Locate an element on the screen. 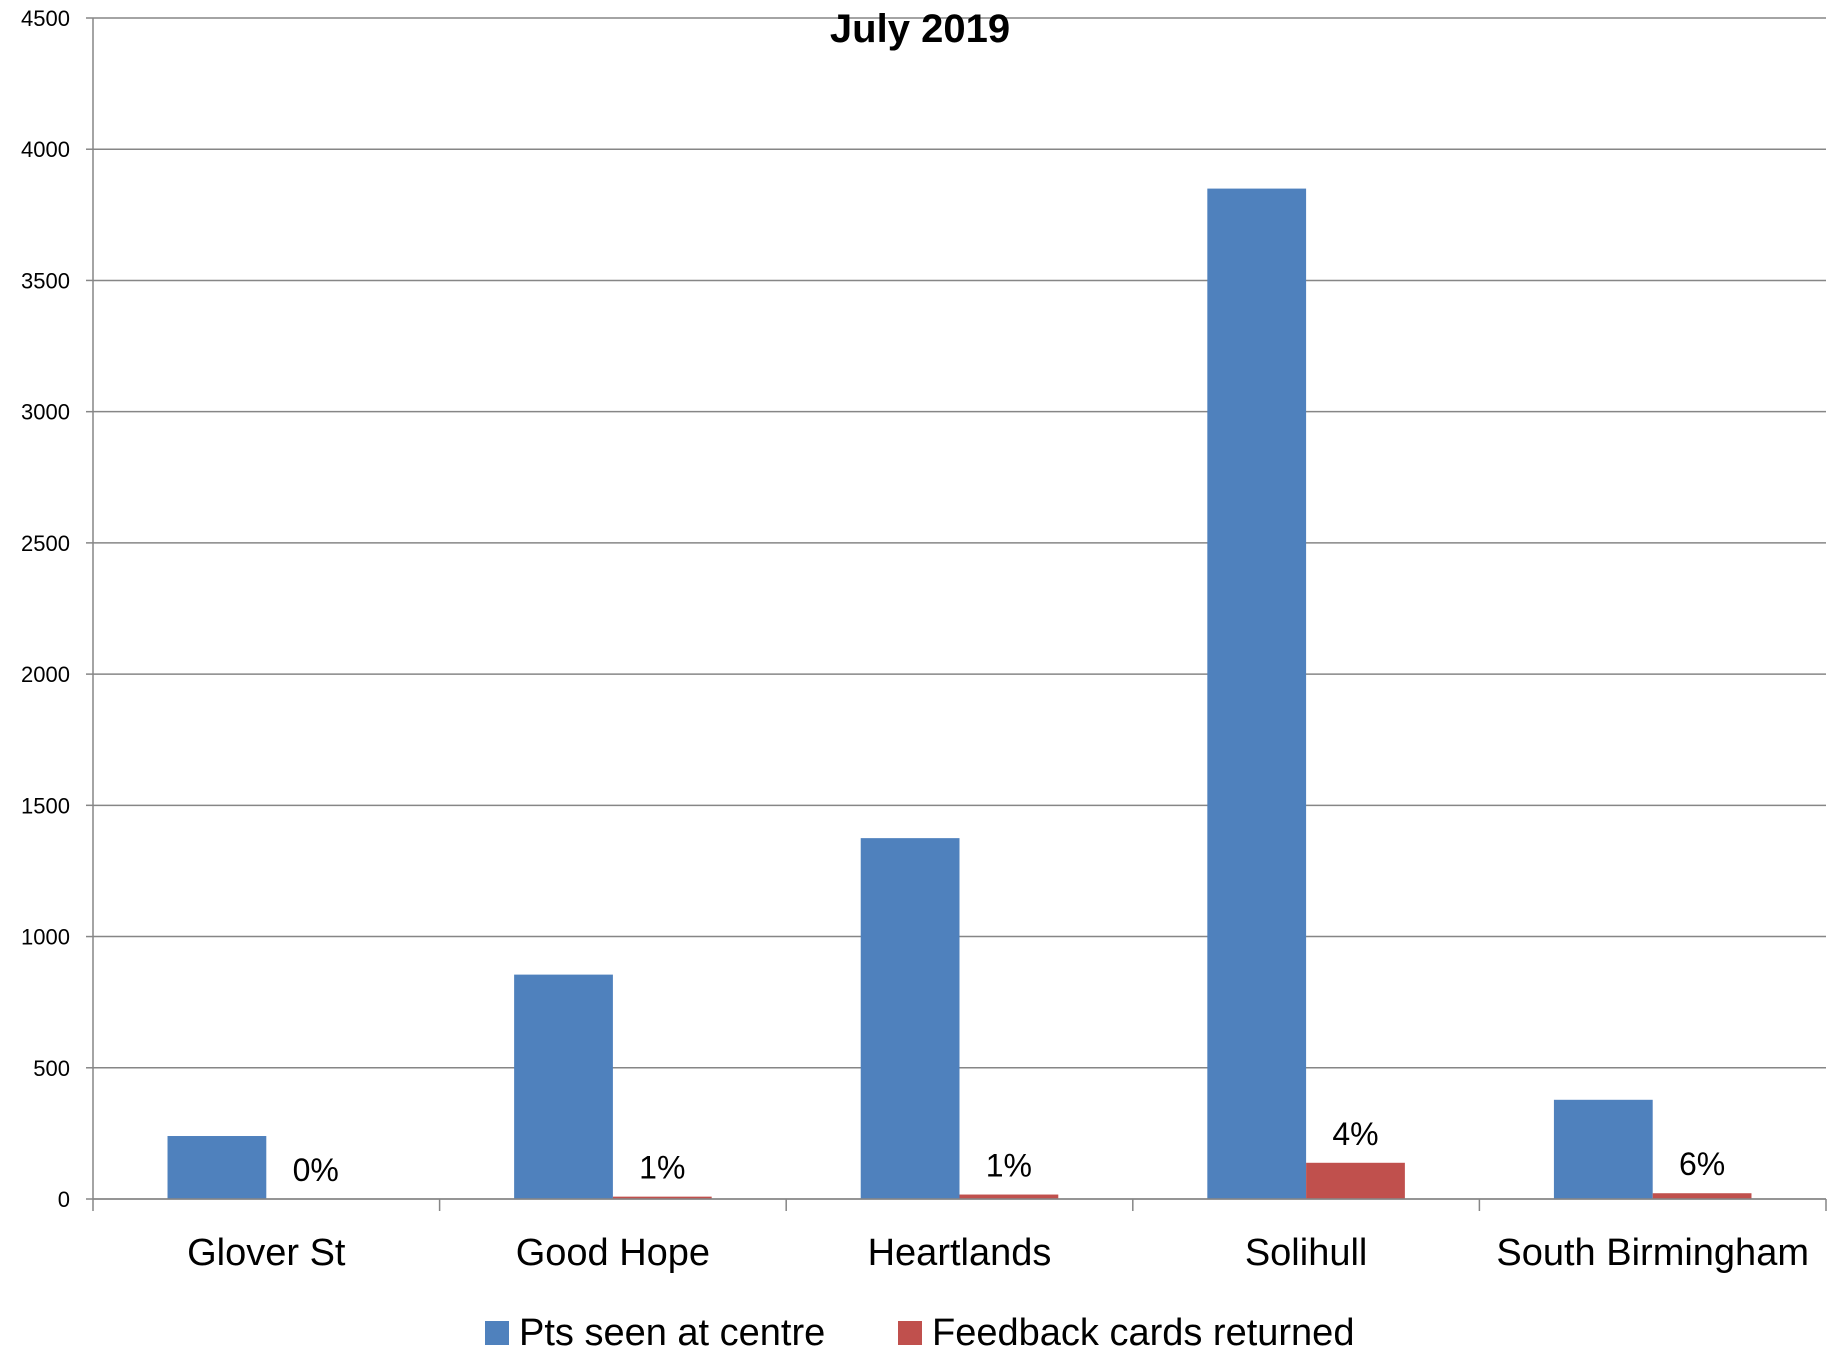 Image resolution: width=1829 pixels, height=1354 pixels. legend-label-feedback-cards: Feedback cards returned is located at coordinates (1143, 1333).